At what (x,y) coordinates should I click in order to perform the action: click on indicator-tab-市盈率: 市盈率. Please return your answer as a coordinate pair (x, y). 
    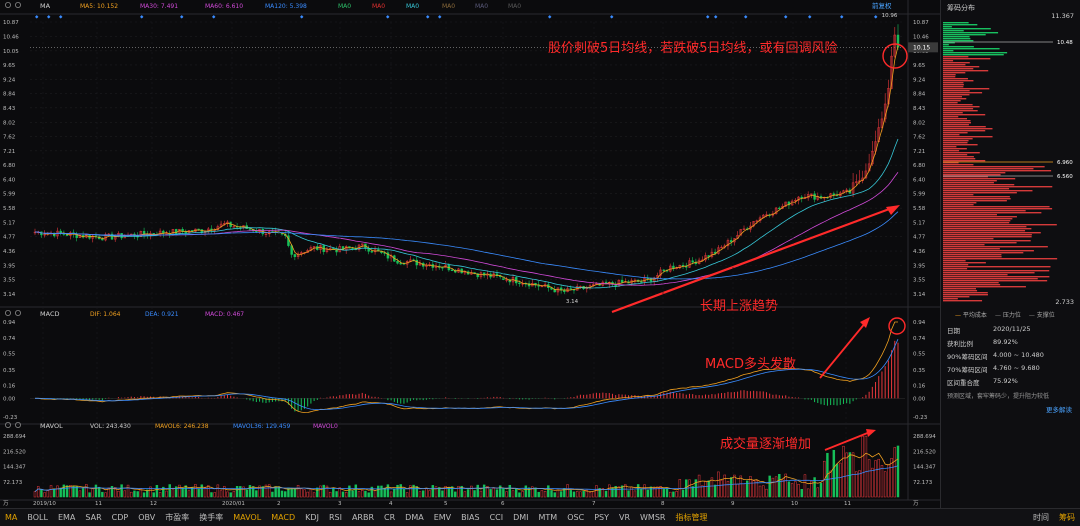
    Looking at the image, I should click on (177, 517).